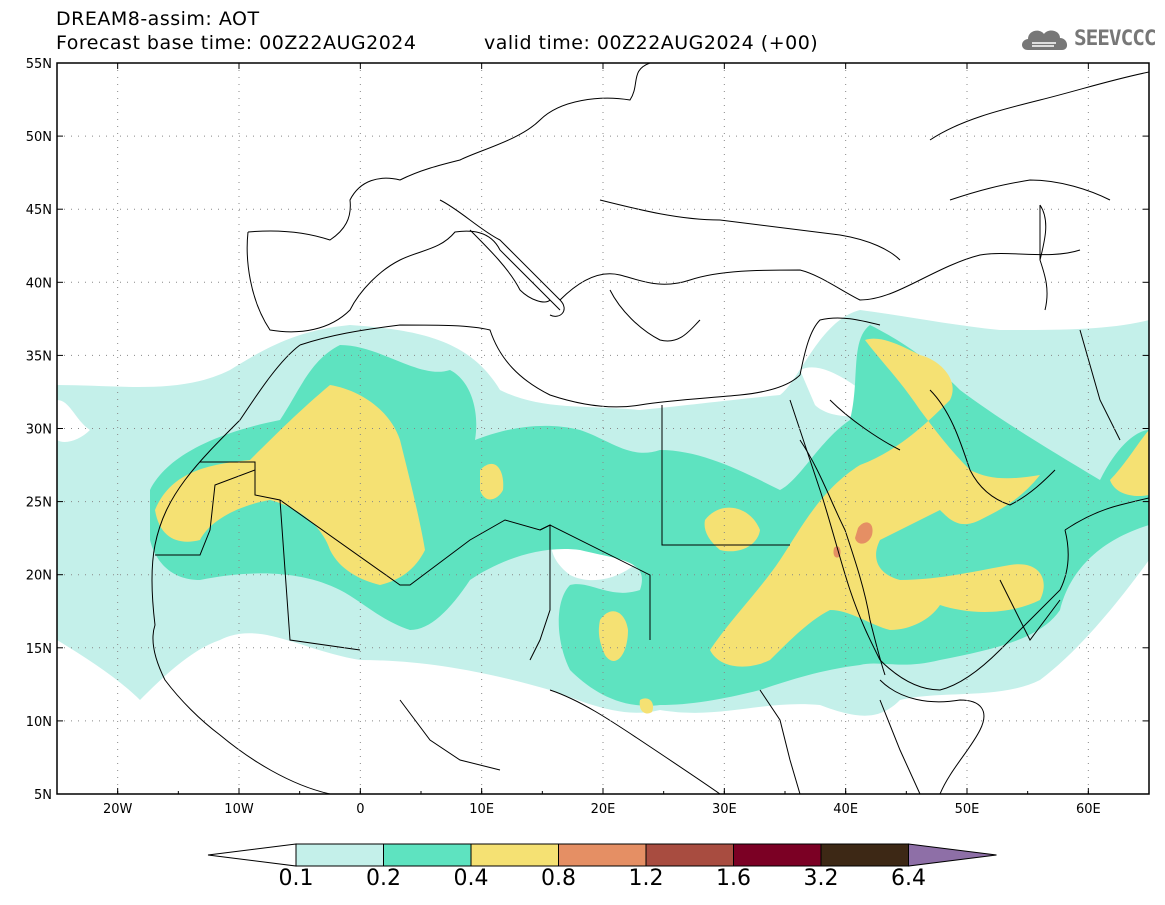 This screenshot has width=1165, height=905. Describe the element at coordinates (296, 878) in the screenshot. I see `colorbar-label: 0.1` at that location.